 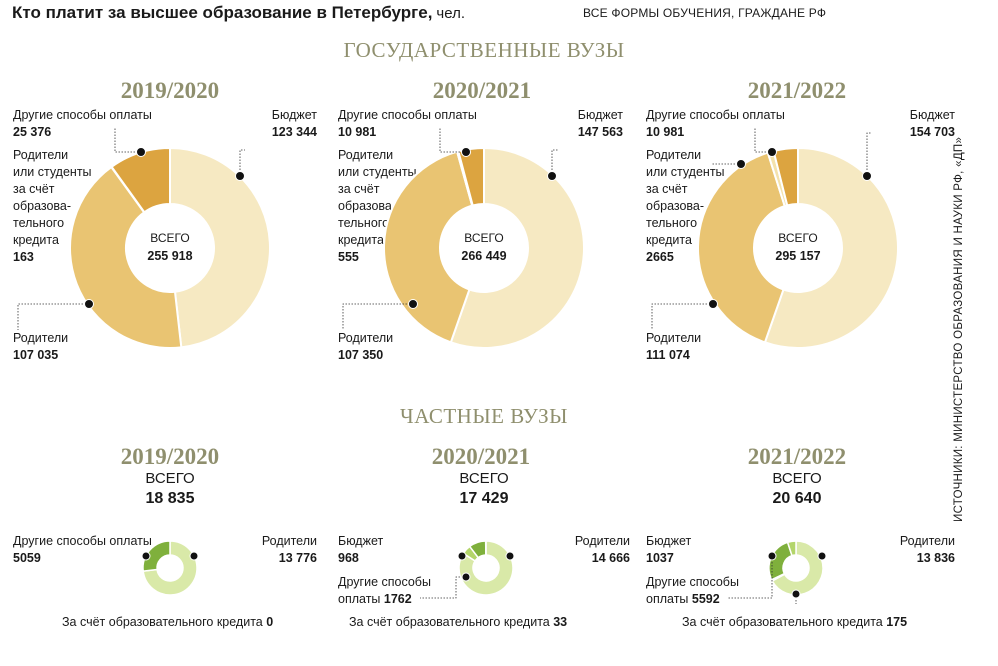 I want to click on p20-center-total-label: ВСЕГО, so click(x=483, y=238).